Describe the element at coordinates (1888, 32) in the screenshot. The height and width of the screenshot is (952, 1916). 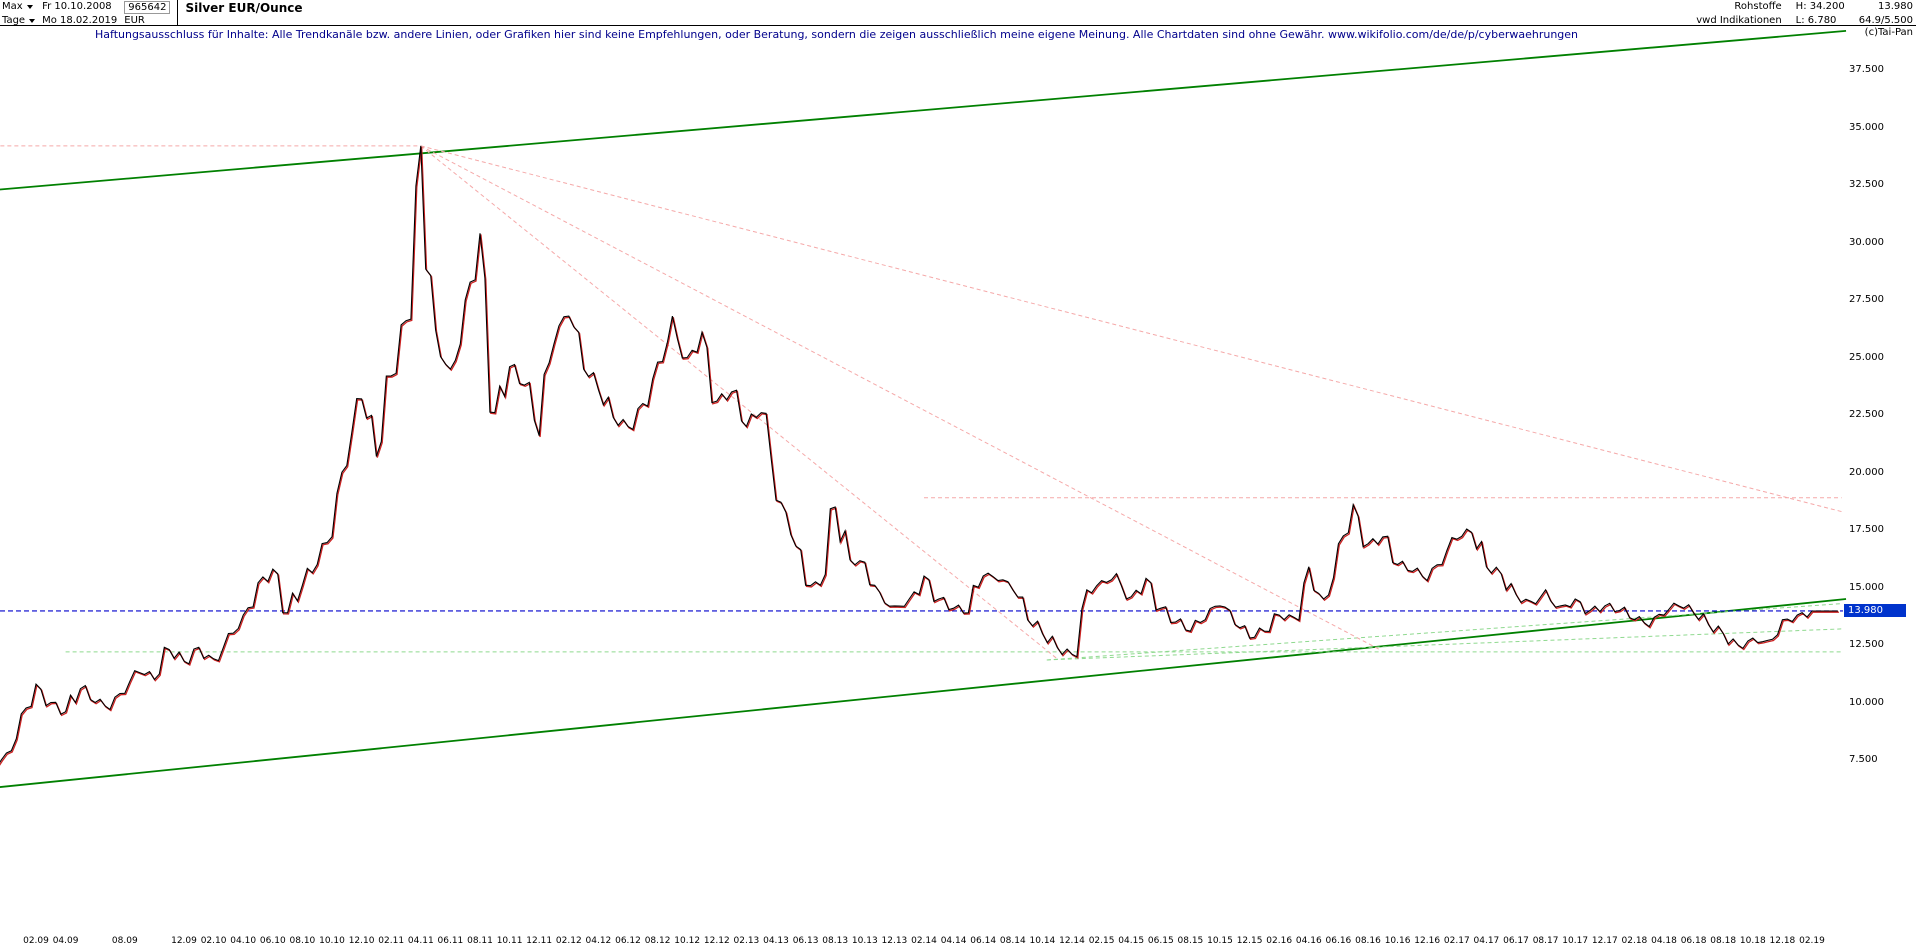
I see `copyright-label: (c)Tai-Pan` at that location.